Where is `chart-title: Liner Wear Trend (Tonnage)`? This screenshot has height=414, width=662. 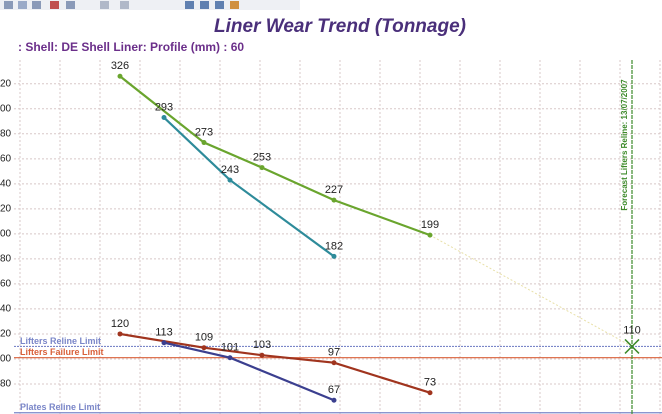
chart-title: Liner Wear Trend (Tonnage) is located at coordinates (340, 26).